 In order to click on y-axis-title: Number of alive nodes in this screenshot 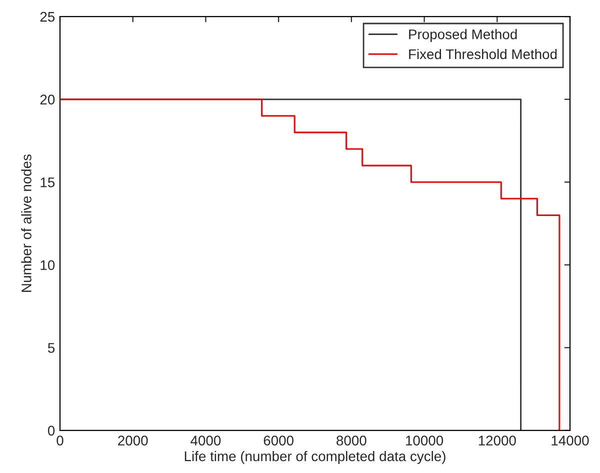, I will do `click(26, 223)`.